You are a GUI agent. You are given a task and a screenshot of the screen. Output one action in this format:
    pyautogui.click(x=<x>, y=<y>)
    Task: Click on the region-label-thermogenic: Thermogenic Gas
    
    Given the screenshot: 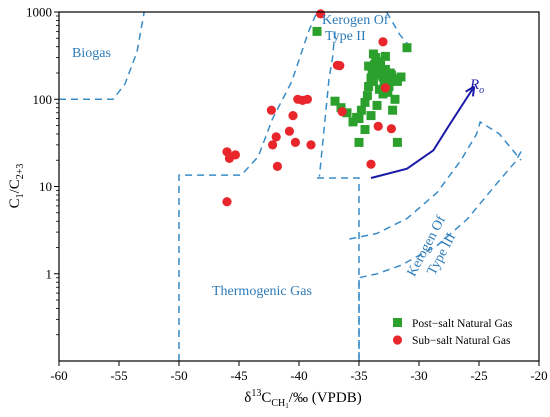 What is the action you would take?
    pyautogui.click(x=262, y=291)
    